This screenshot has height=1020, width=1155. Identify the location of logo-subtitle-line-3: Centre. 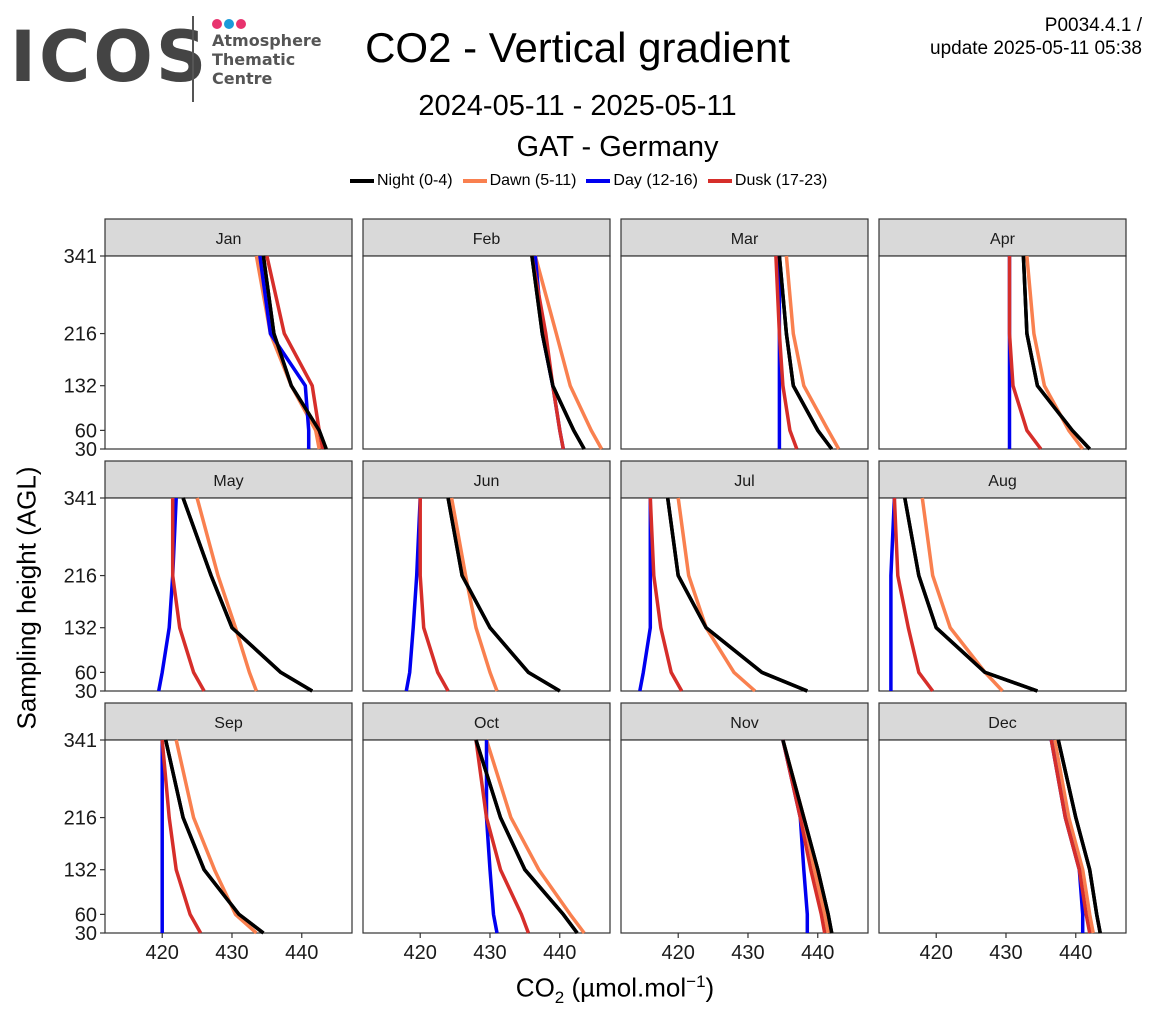
(242, 78).